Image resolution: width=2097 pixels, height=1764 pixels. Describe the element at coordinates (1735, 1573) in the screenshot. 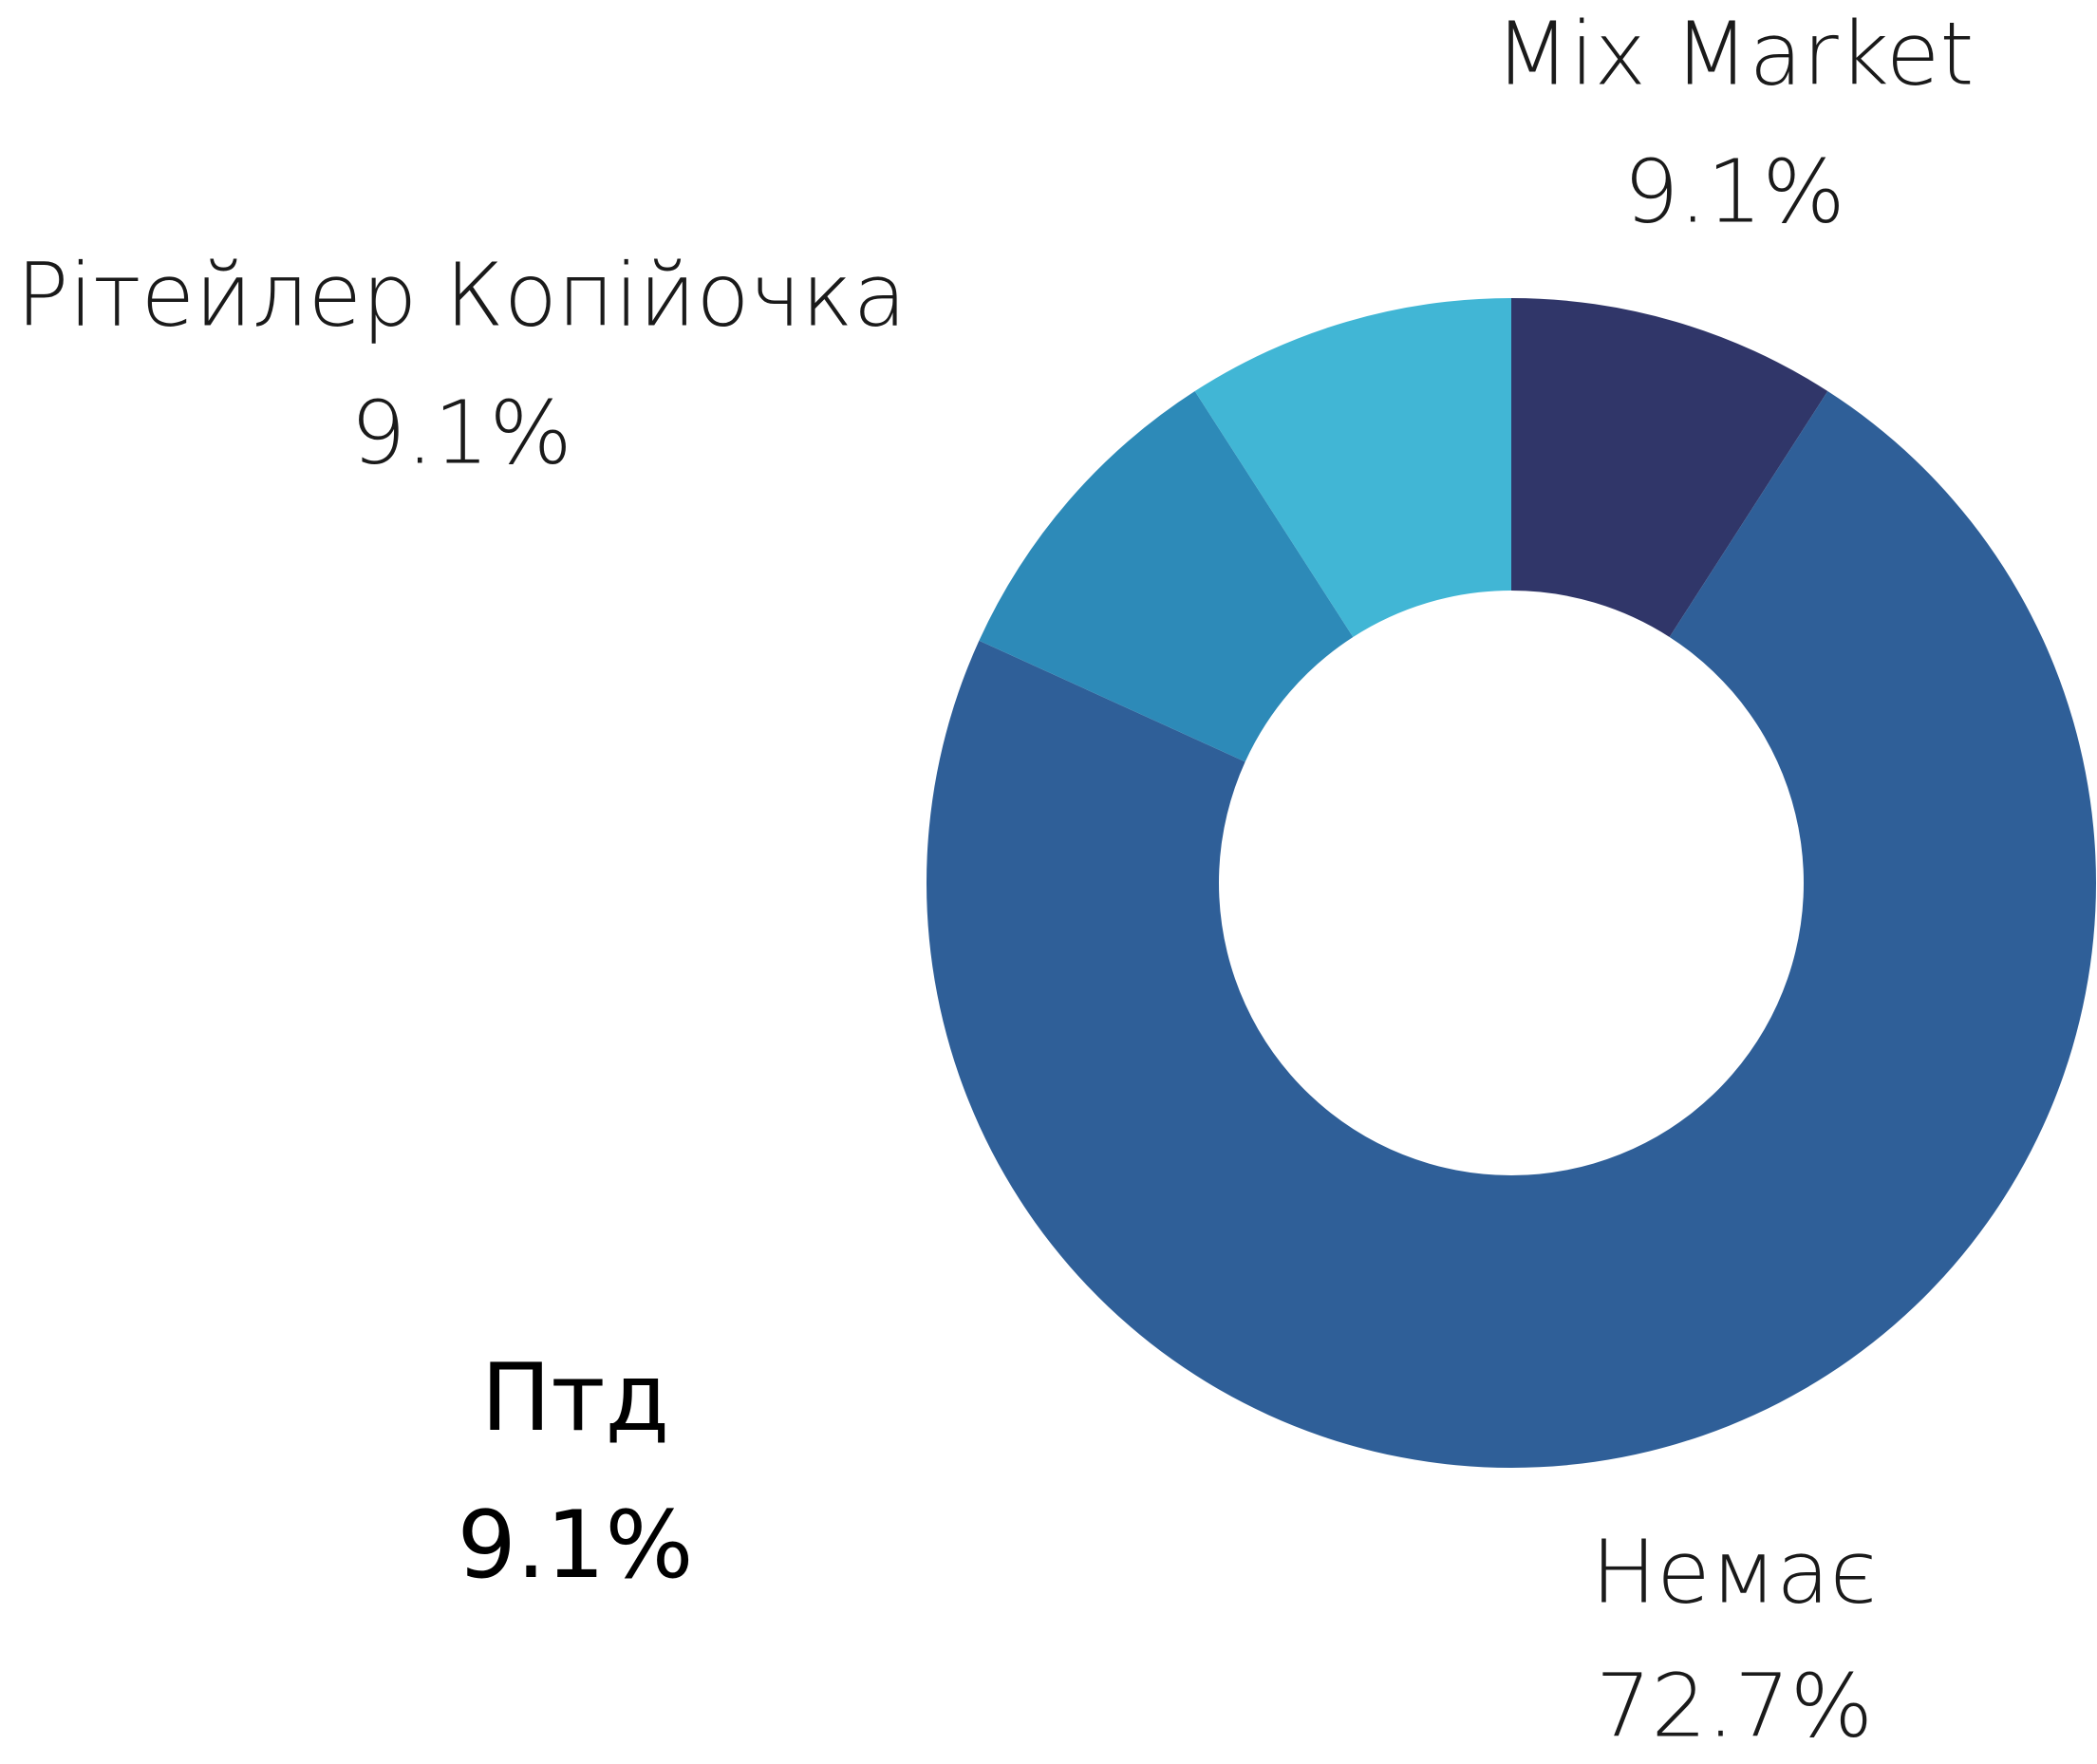

I see `slice-label: Немає` at that location.